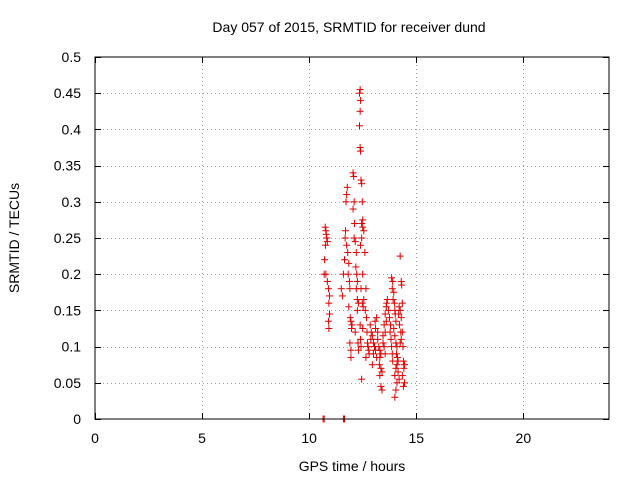 The width and height of the screenshot is (640, 480). I want to click on x-axis-label: GPS time / hours, so click(352, 466).